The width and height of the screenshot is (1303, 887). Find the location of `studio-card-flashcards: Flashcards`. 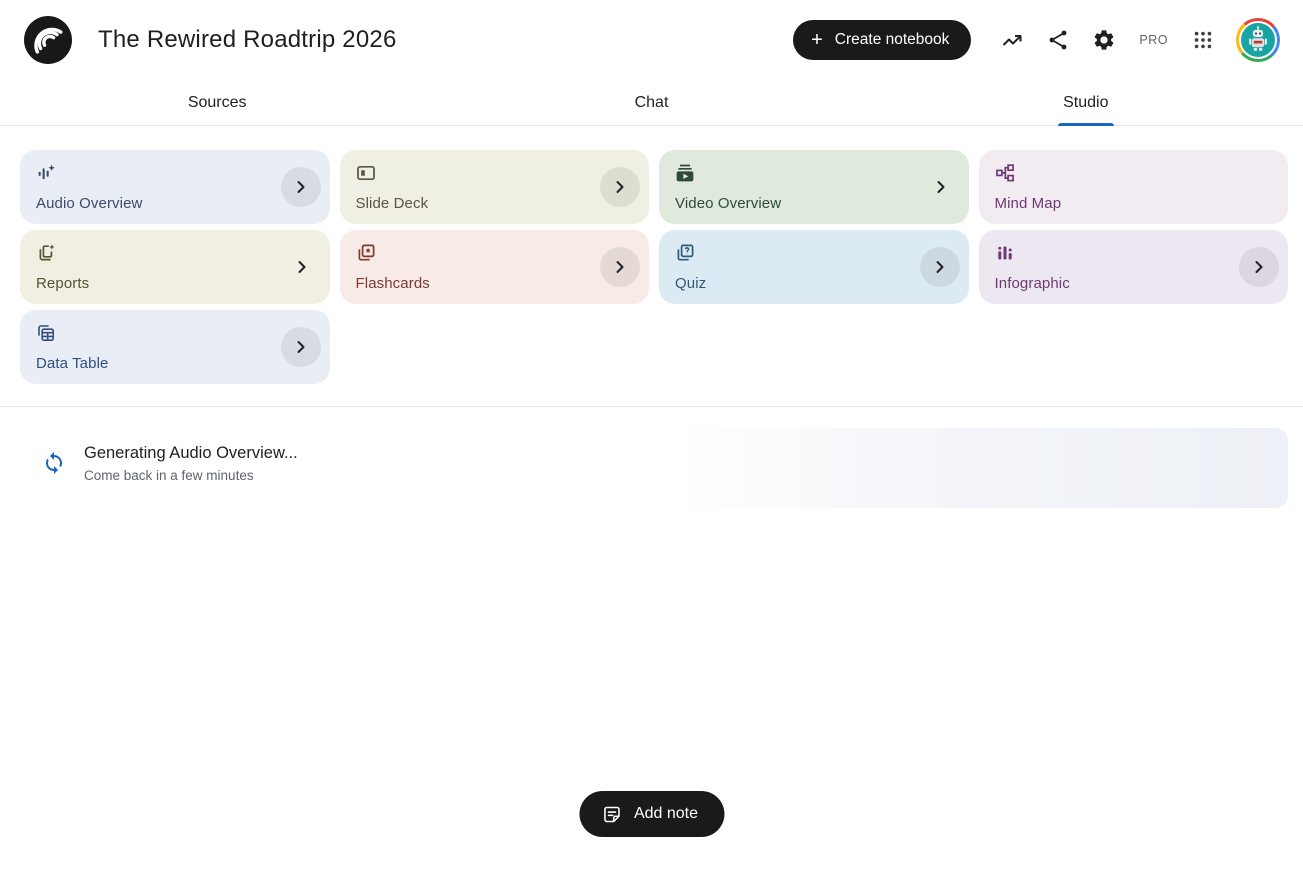

studio-card-flashcards: Flashcards is located at coordinates (494, 267).